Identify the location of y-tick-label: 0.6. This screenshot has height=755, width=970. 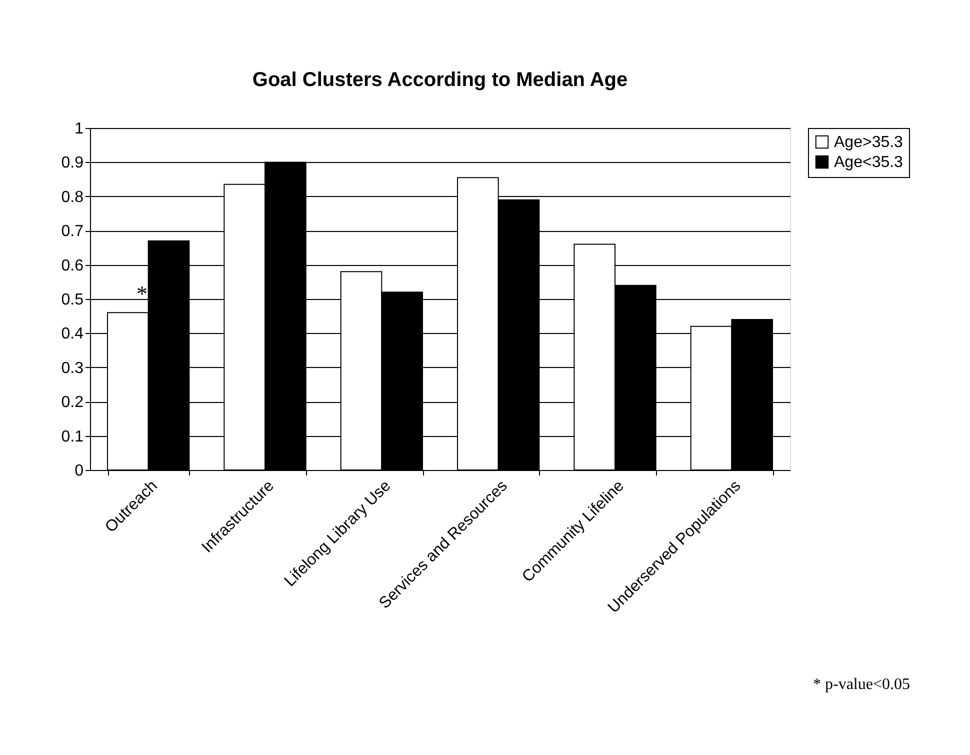
(72, 265).